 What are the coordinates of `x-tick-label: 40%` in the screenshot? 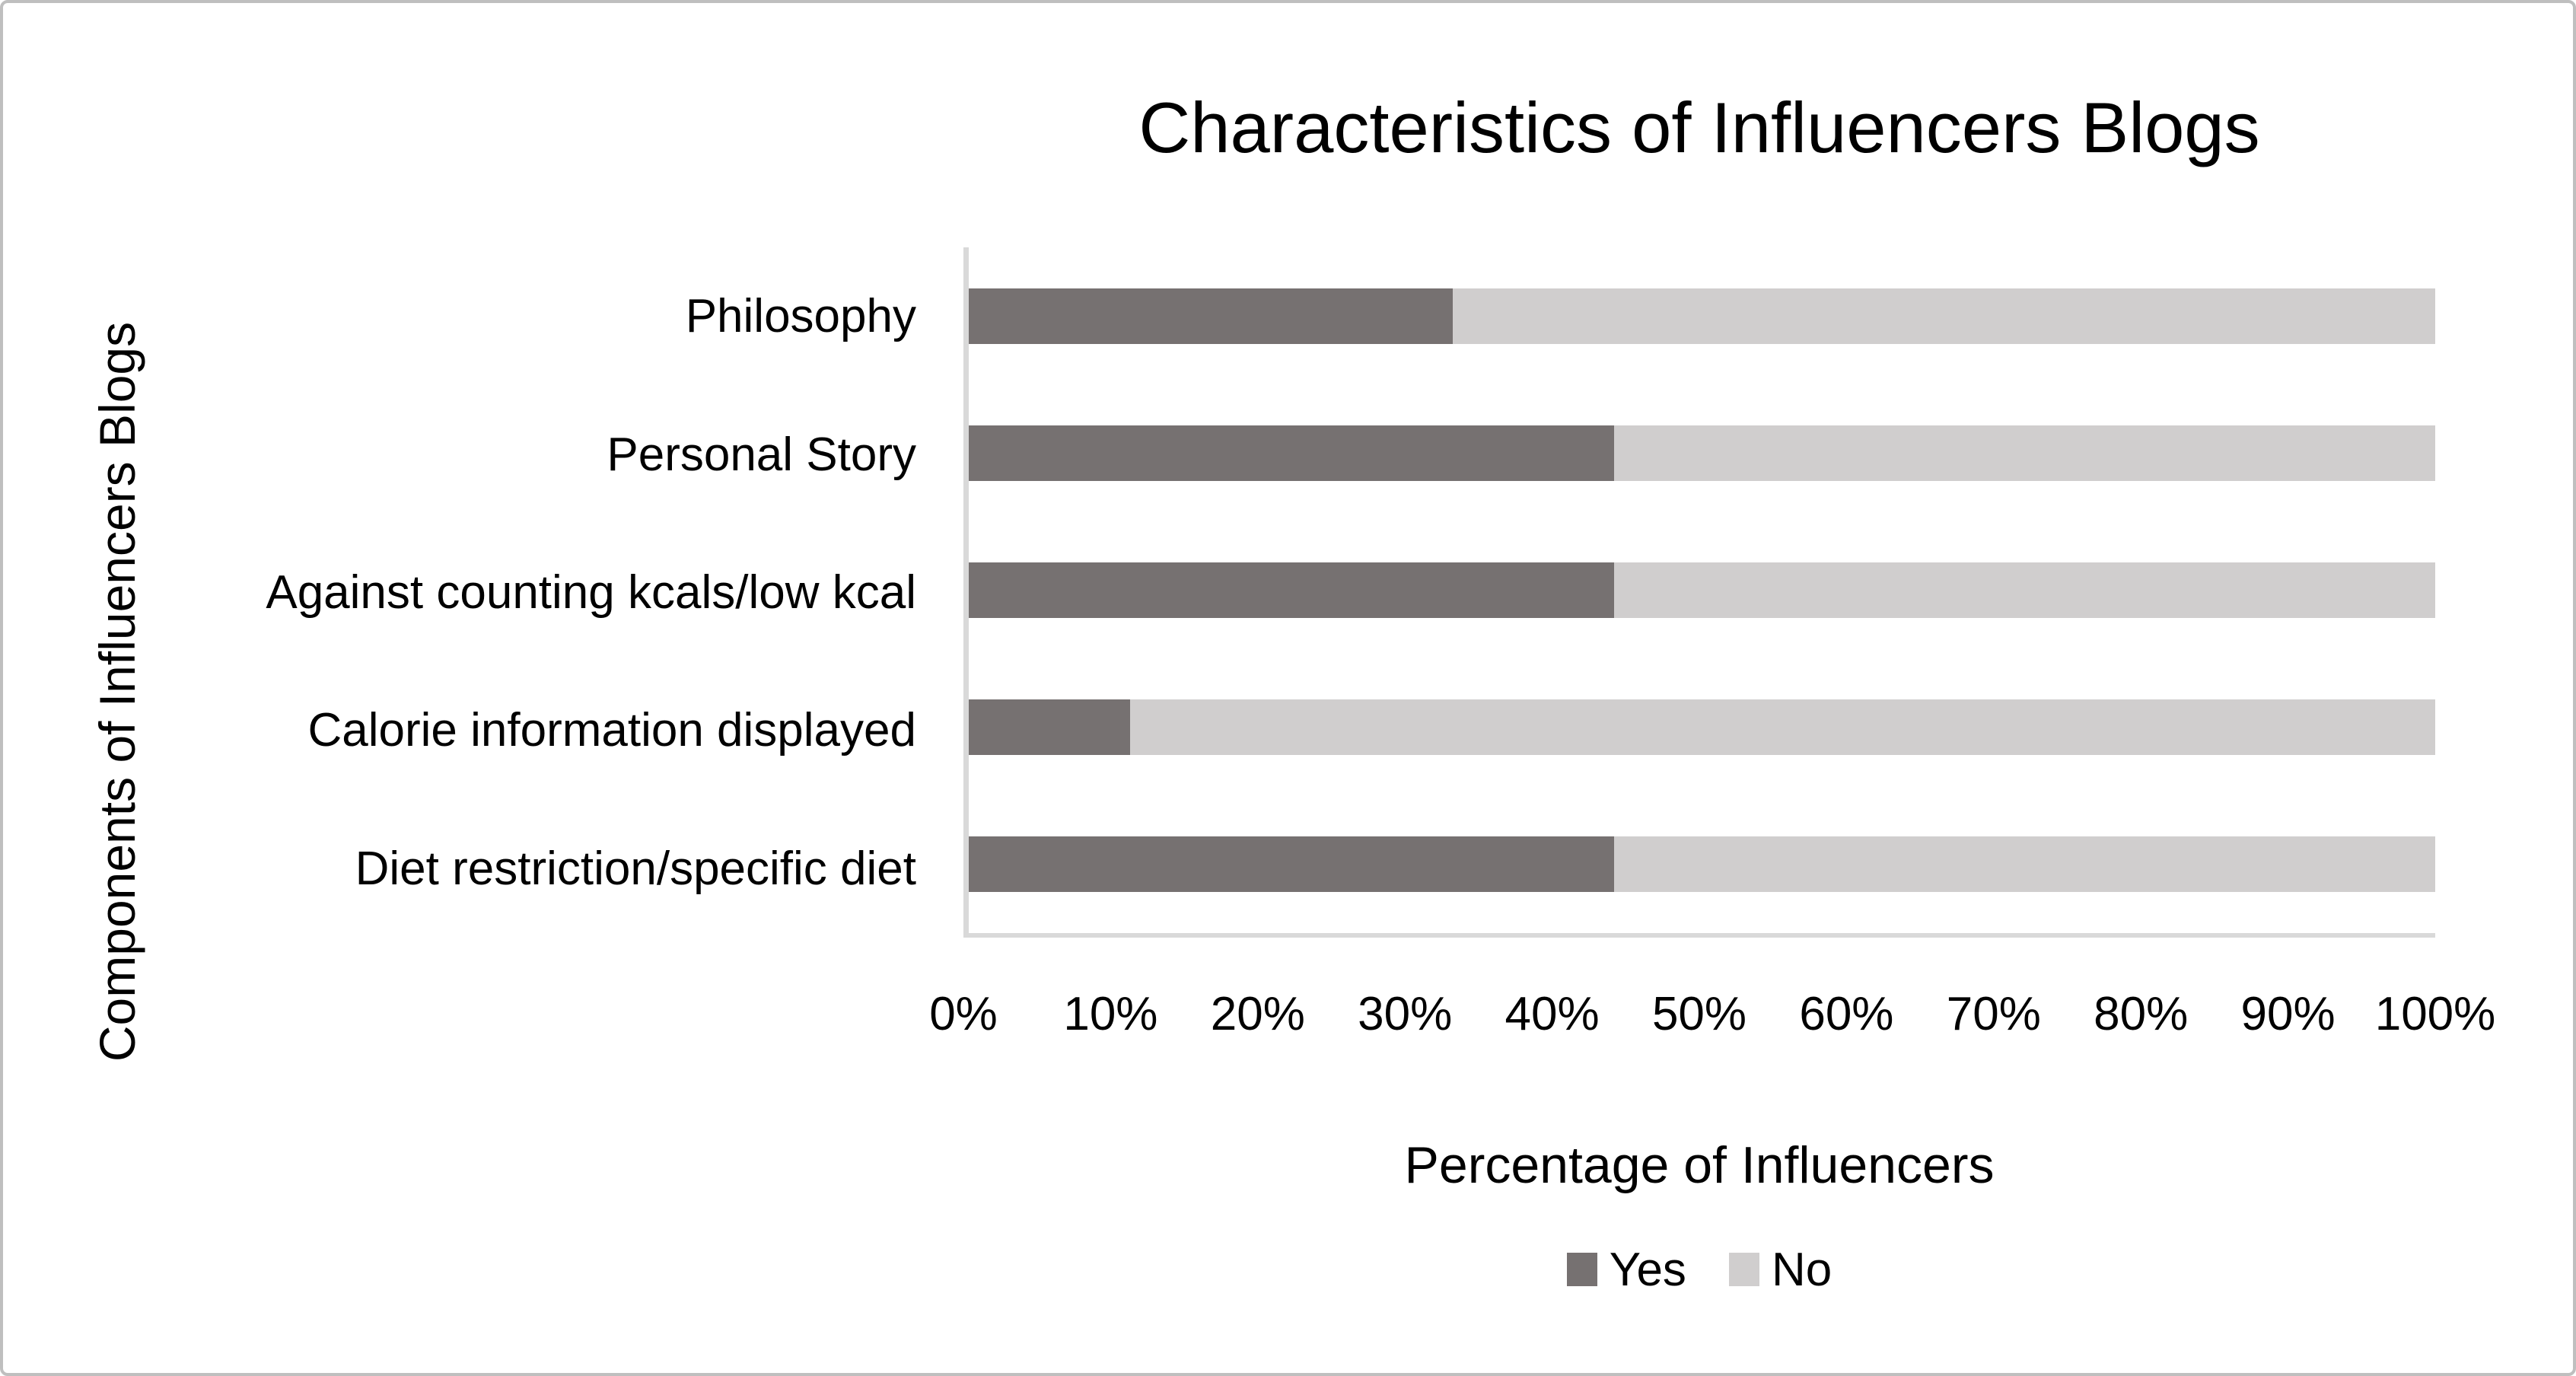 It's located at (1552, 1014).